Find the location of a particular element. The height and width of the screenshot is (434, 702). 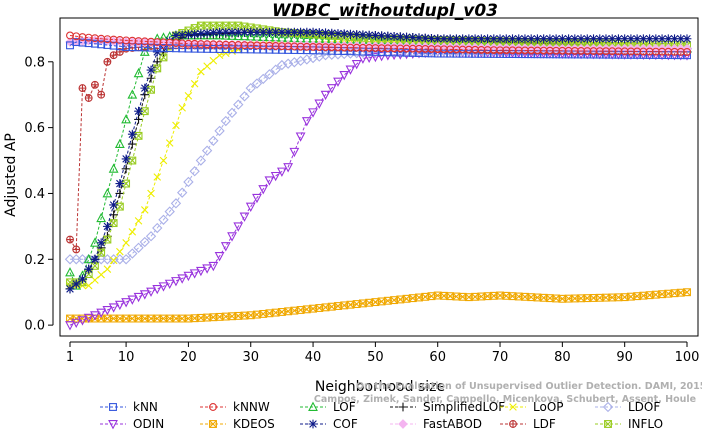

legend-item-cof: COF is located at coordinates (329, 424).